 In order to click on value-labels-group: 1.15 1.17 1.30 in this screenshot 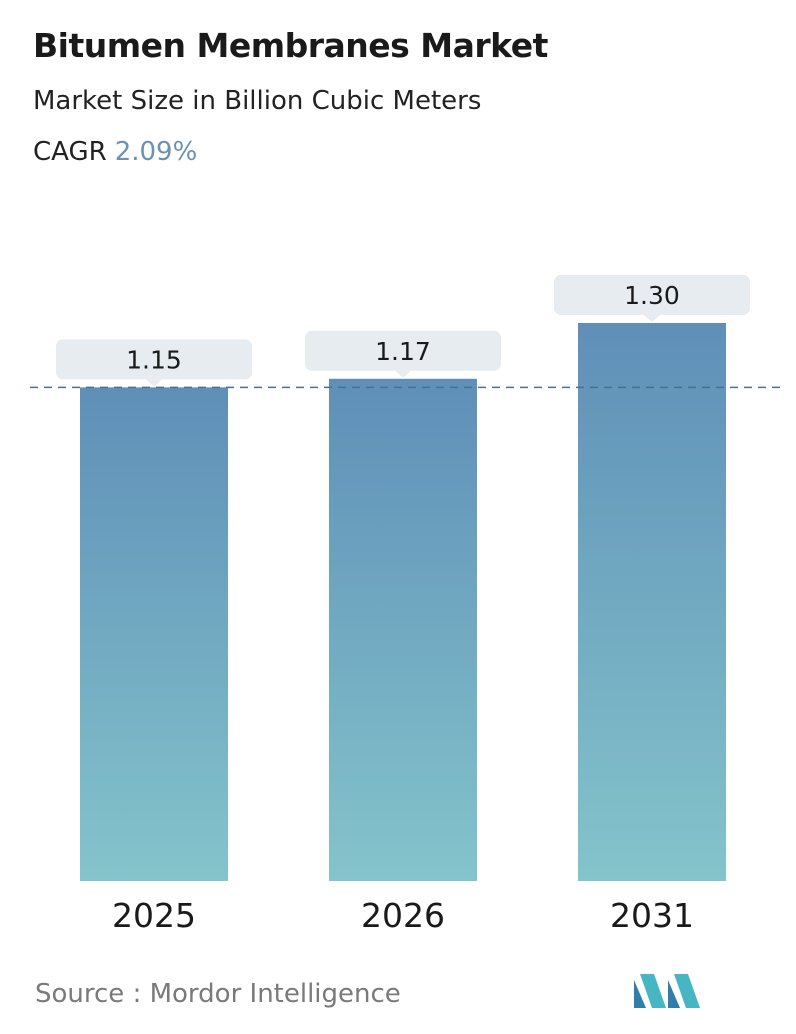, I will do `click(403, 331)`.